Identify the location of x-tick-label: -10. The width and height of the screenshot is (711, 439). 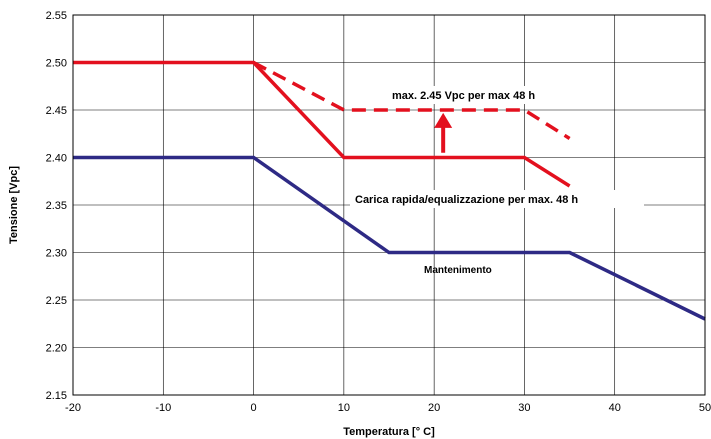
(163, 408).